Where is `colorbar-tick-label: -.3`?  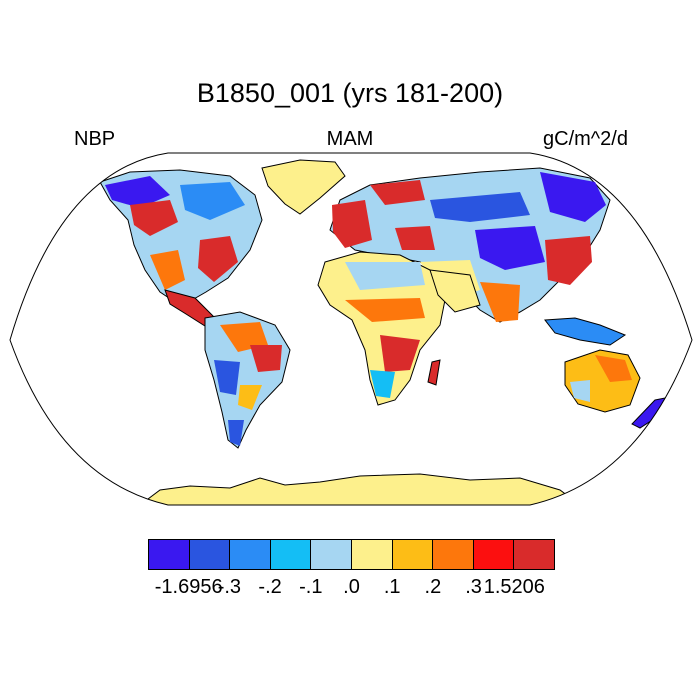
colorbar-tick-label: -.3 is located at coordinates (229, 587).